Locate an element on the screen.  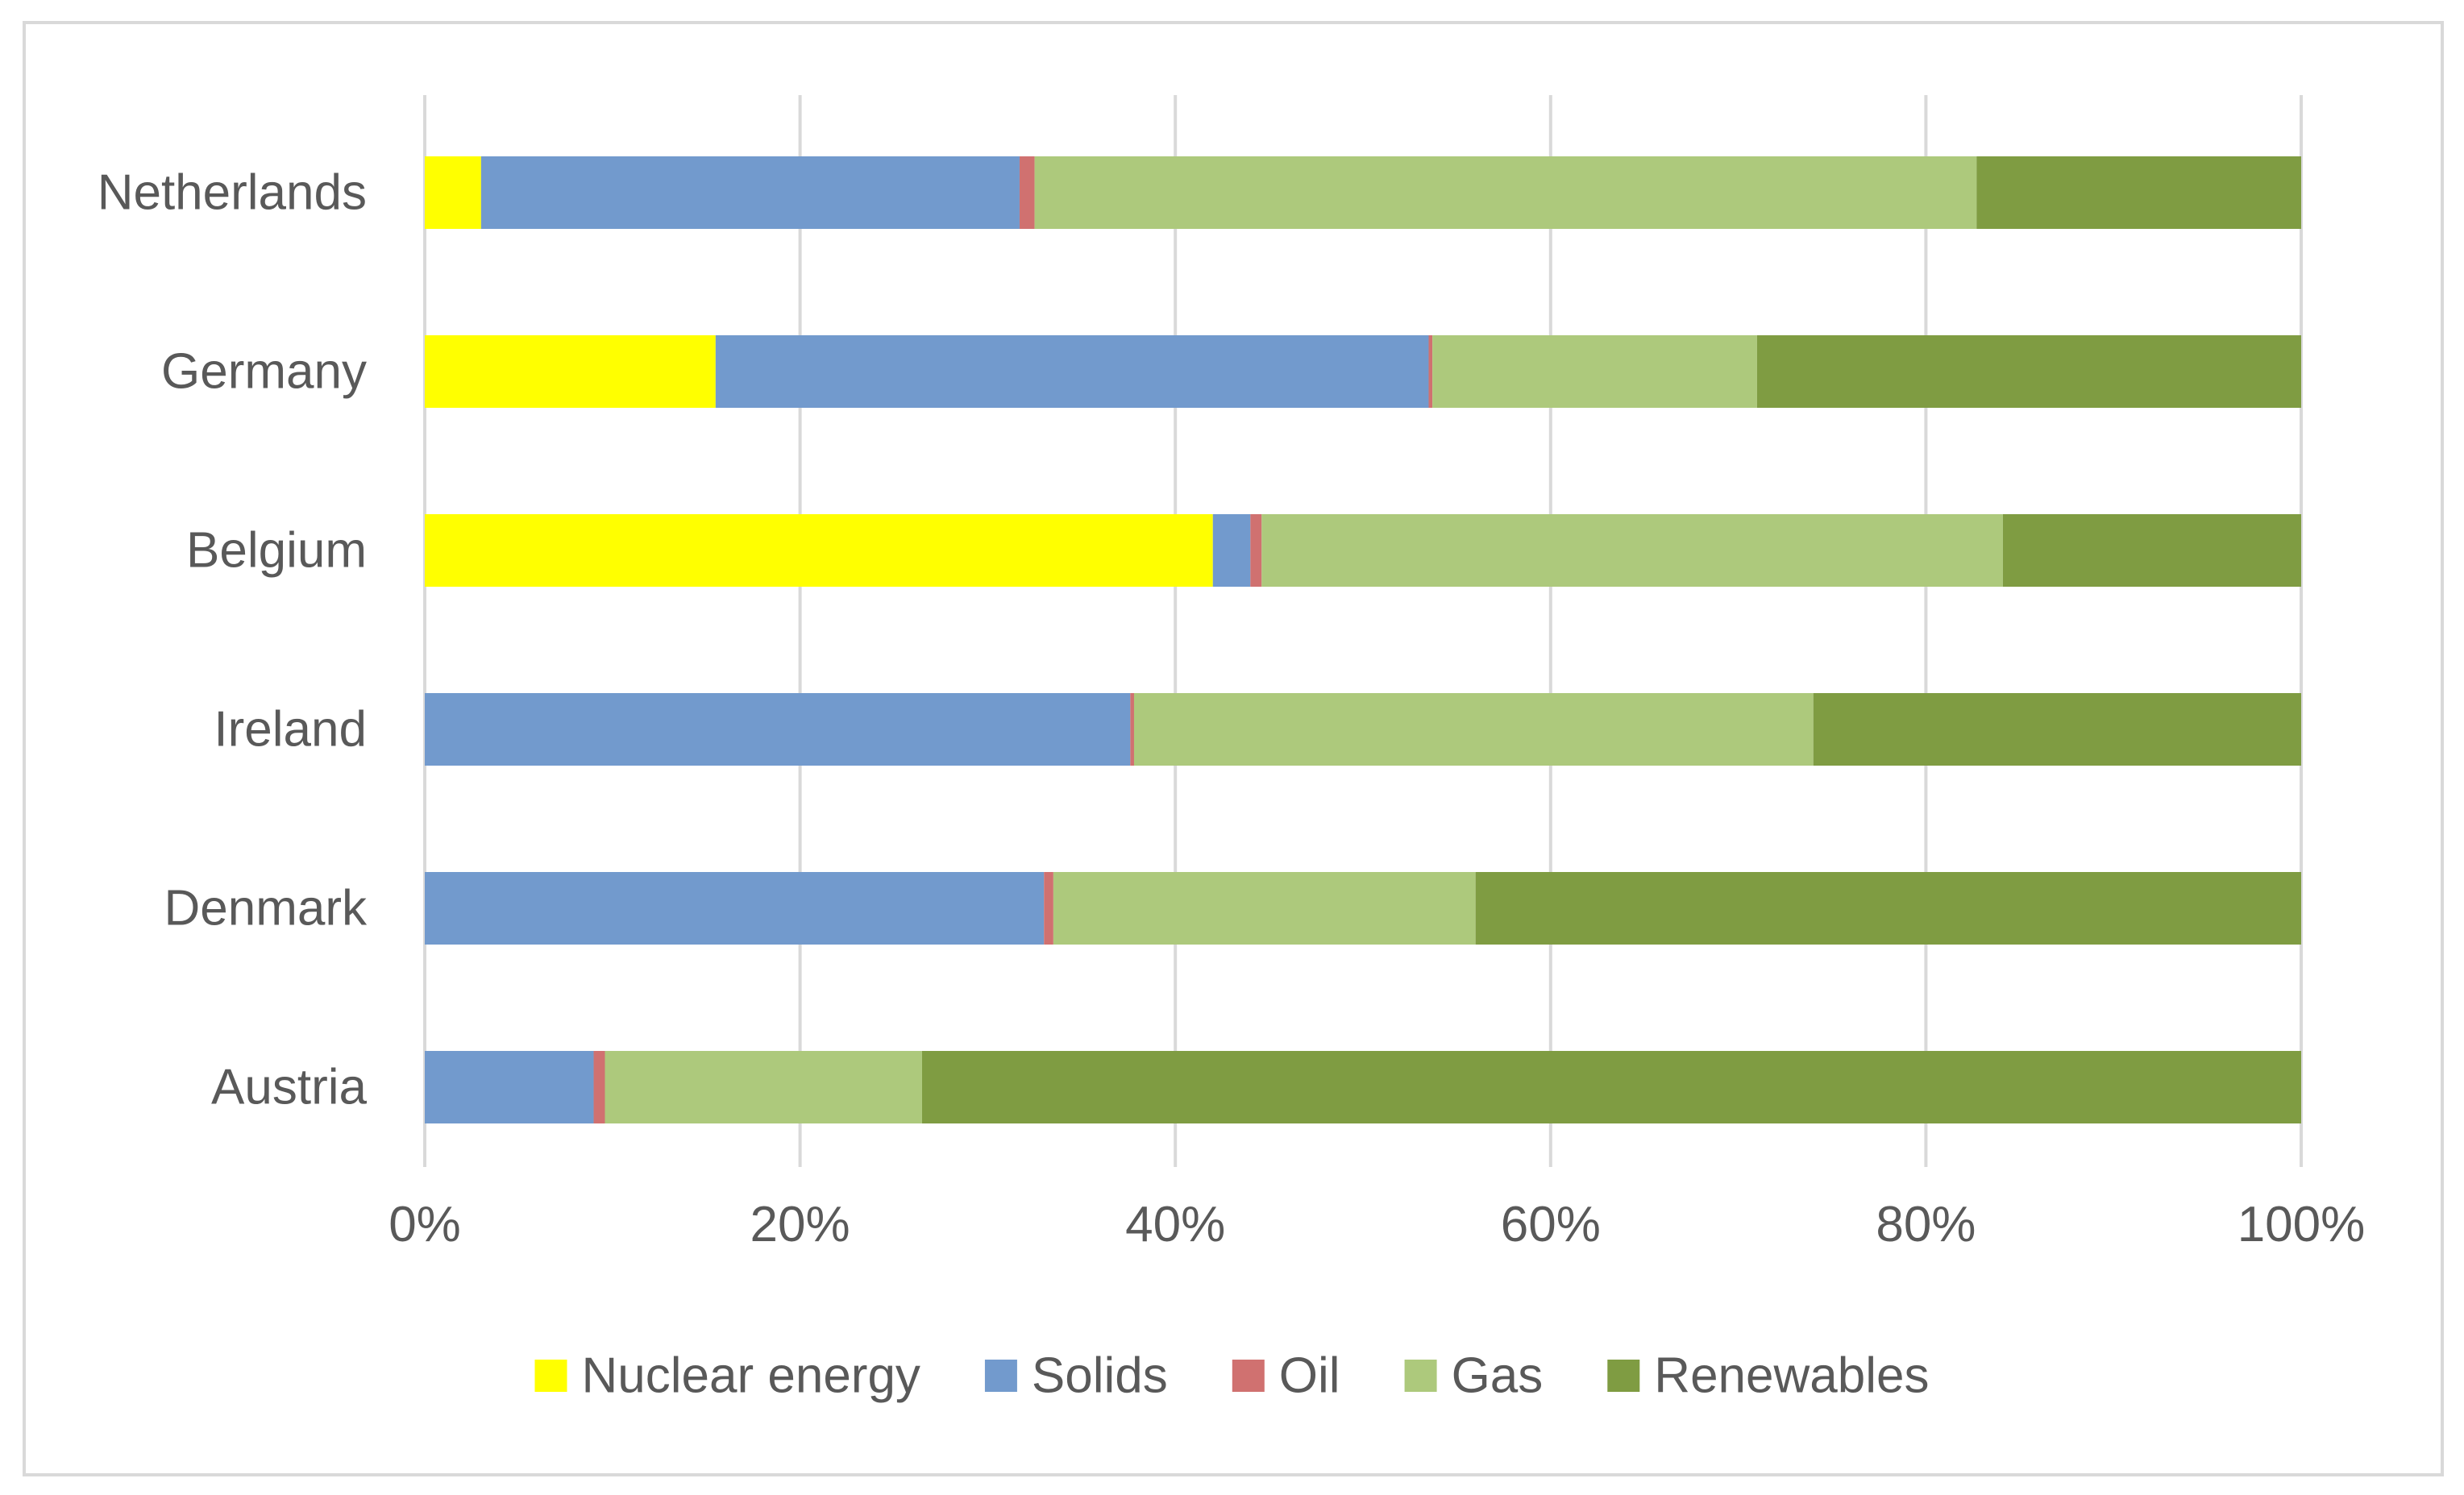
bar-ireland-renewables is located at coordinates (2057, 729).